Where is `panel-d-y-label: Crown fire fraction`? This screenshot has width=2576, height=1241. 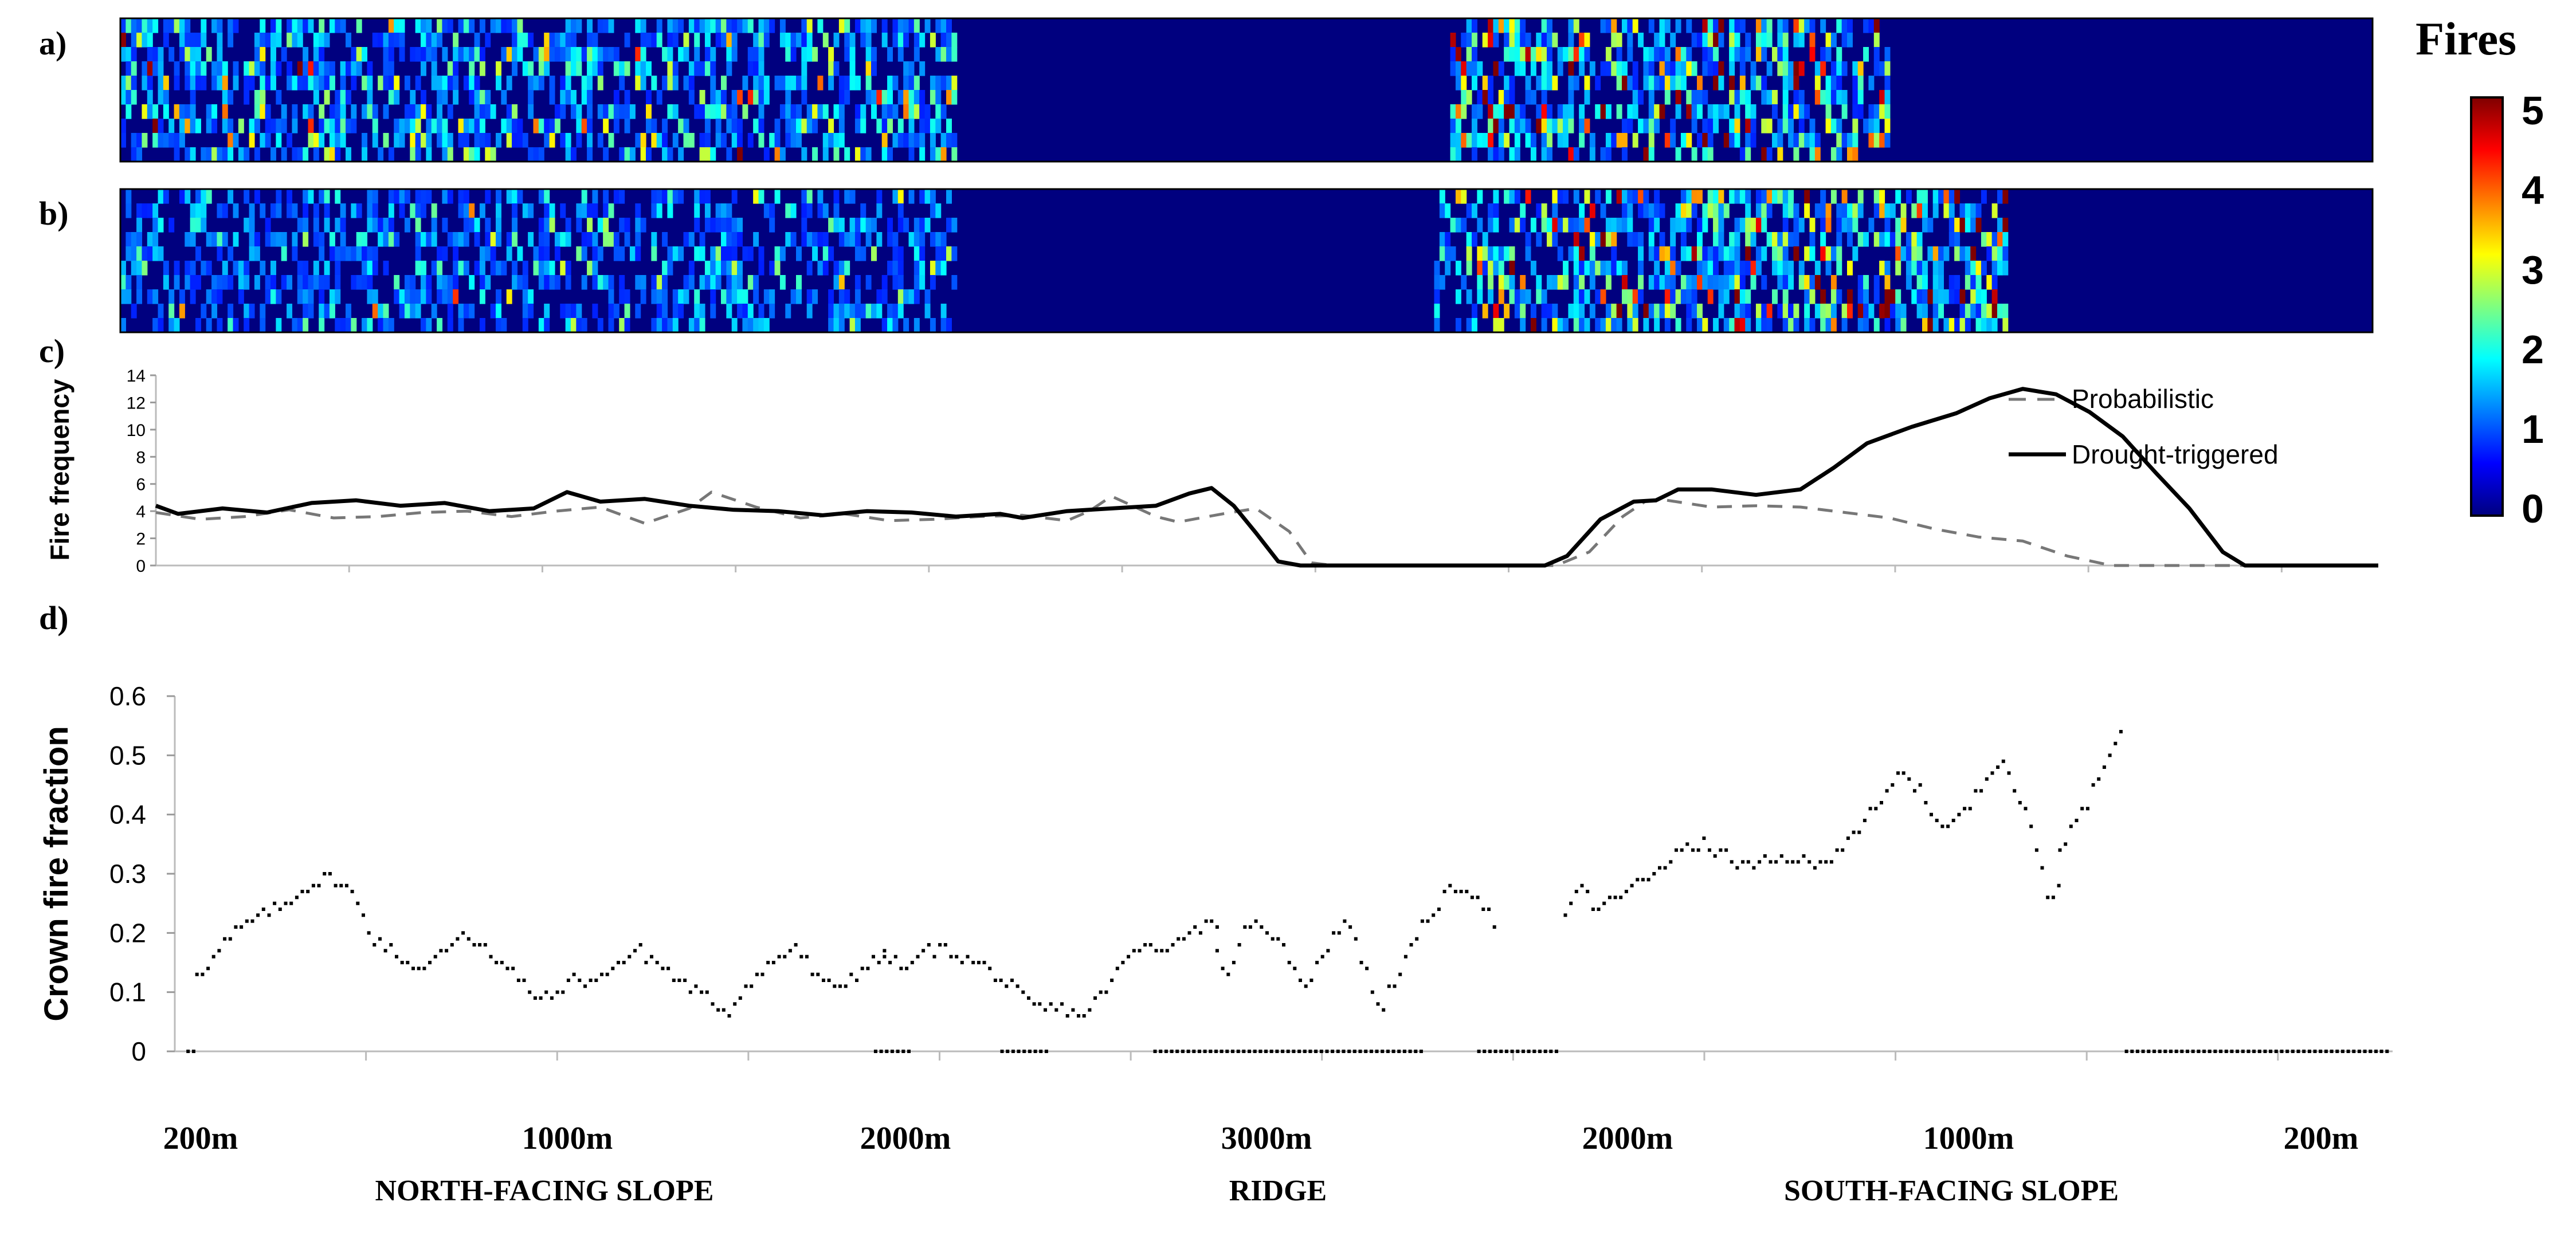
panel-d-y-label: Crown fire fraction is located at coordinates (56, 874).